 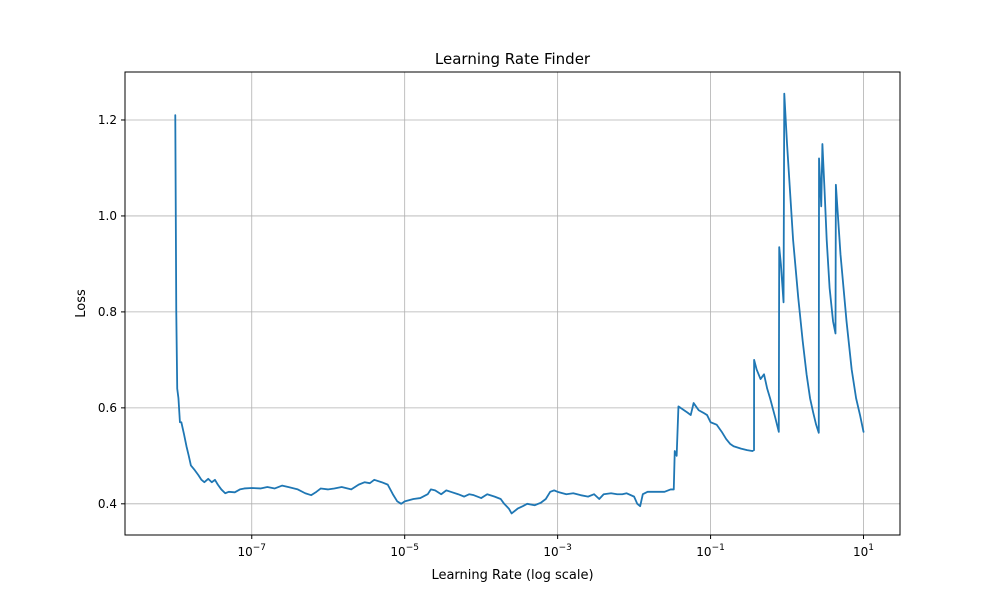 What do you see at coordinates (565, 548) in the screenshot?
I see `x-tick-label-exponent: −3` at bounding box center [565, 548].